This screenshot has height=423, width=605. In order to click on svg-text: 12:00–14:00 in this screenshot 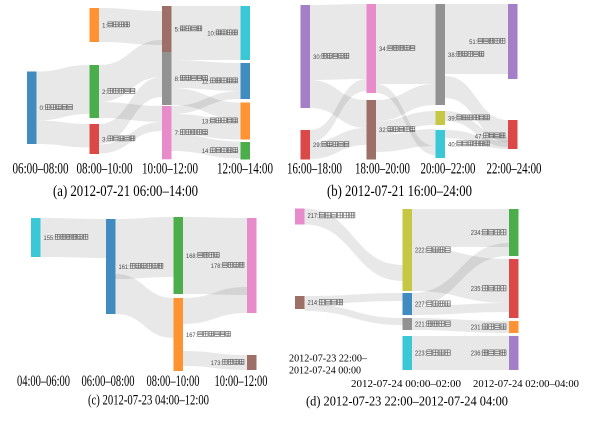, I will do `click(245, 169)`.